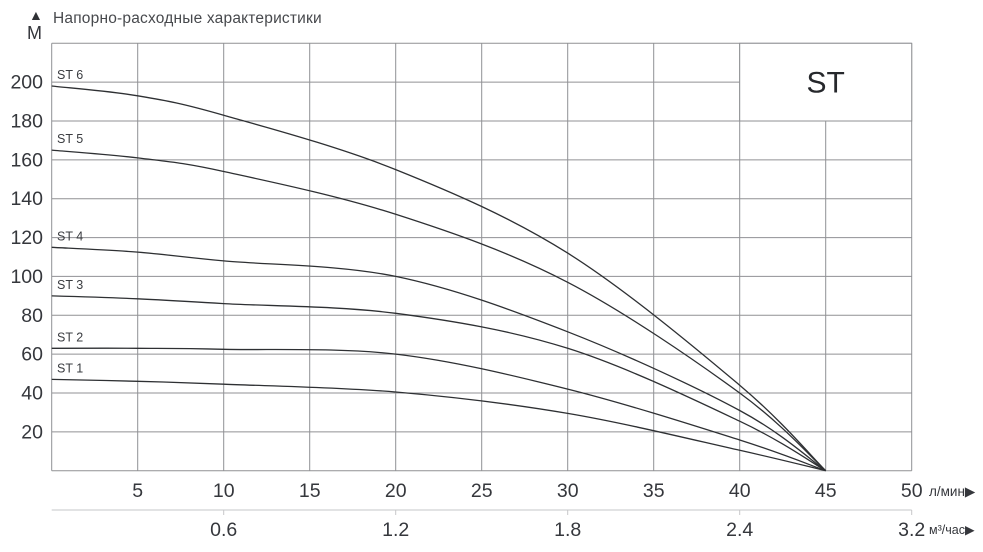 The height and width of the screenshot is (552, 983). What do you see at coordinates (224, 491) in the screenshot?
I see `x-tick-label: 10` at bounding box center [224, 491].